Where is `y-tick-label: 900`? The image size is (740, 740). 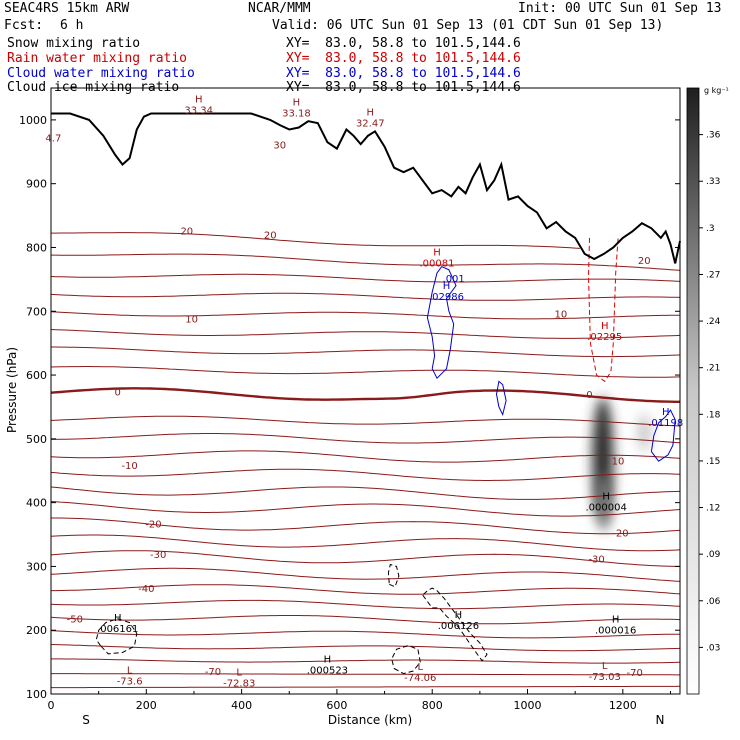
y-tick-label: 900 is located at coordinates (36, 184).